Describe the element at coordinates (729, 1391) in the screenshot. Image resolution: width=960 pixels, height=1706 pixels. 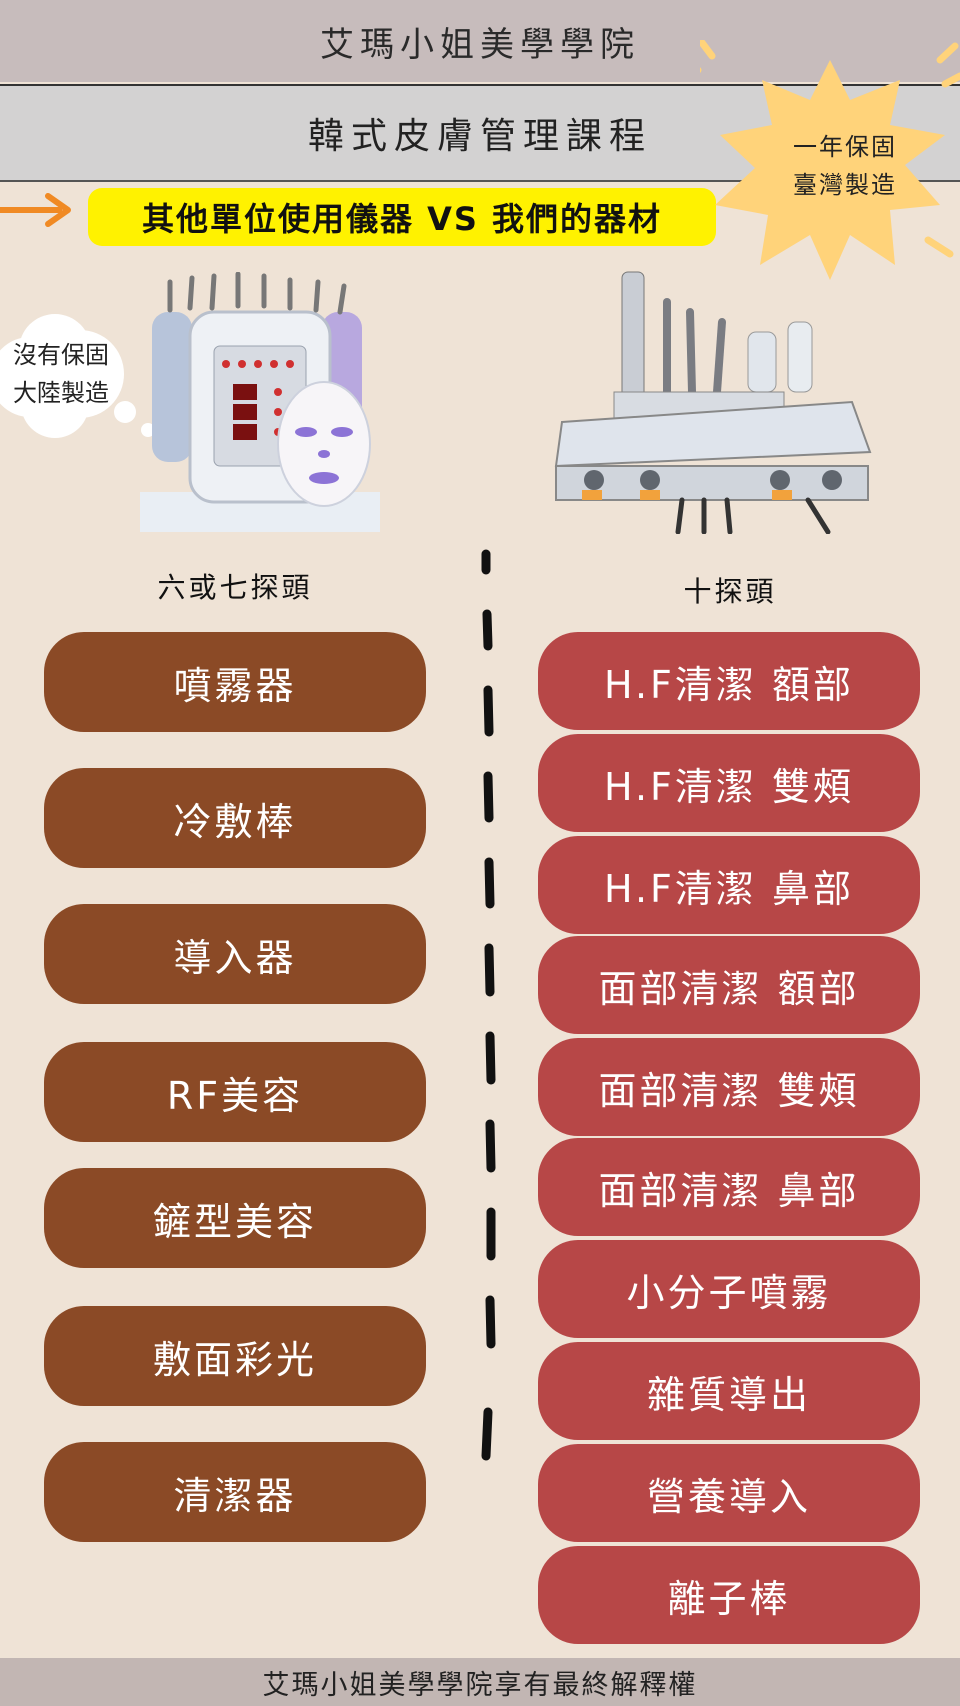
I see `right-item-8: 雜質導出` at that location.